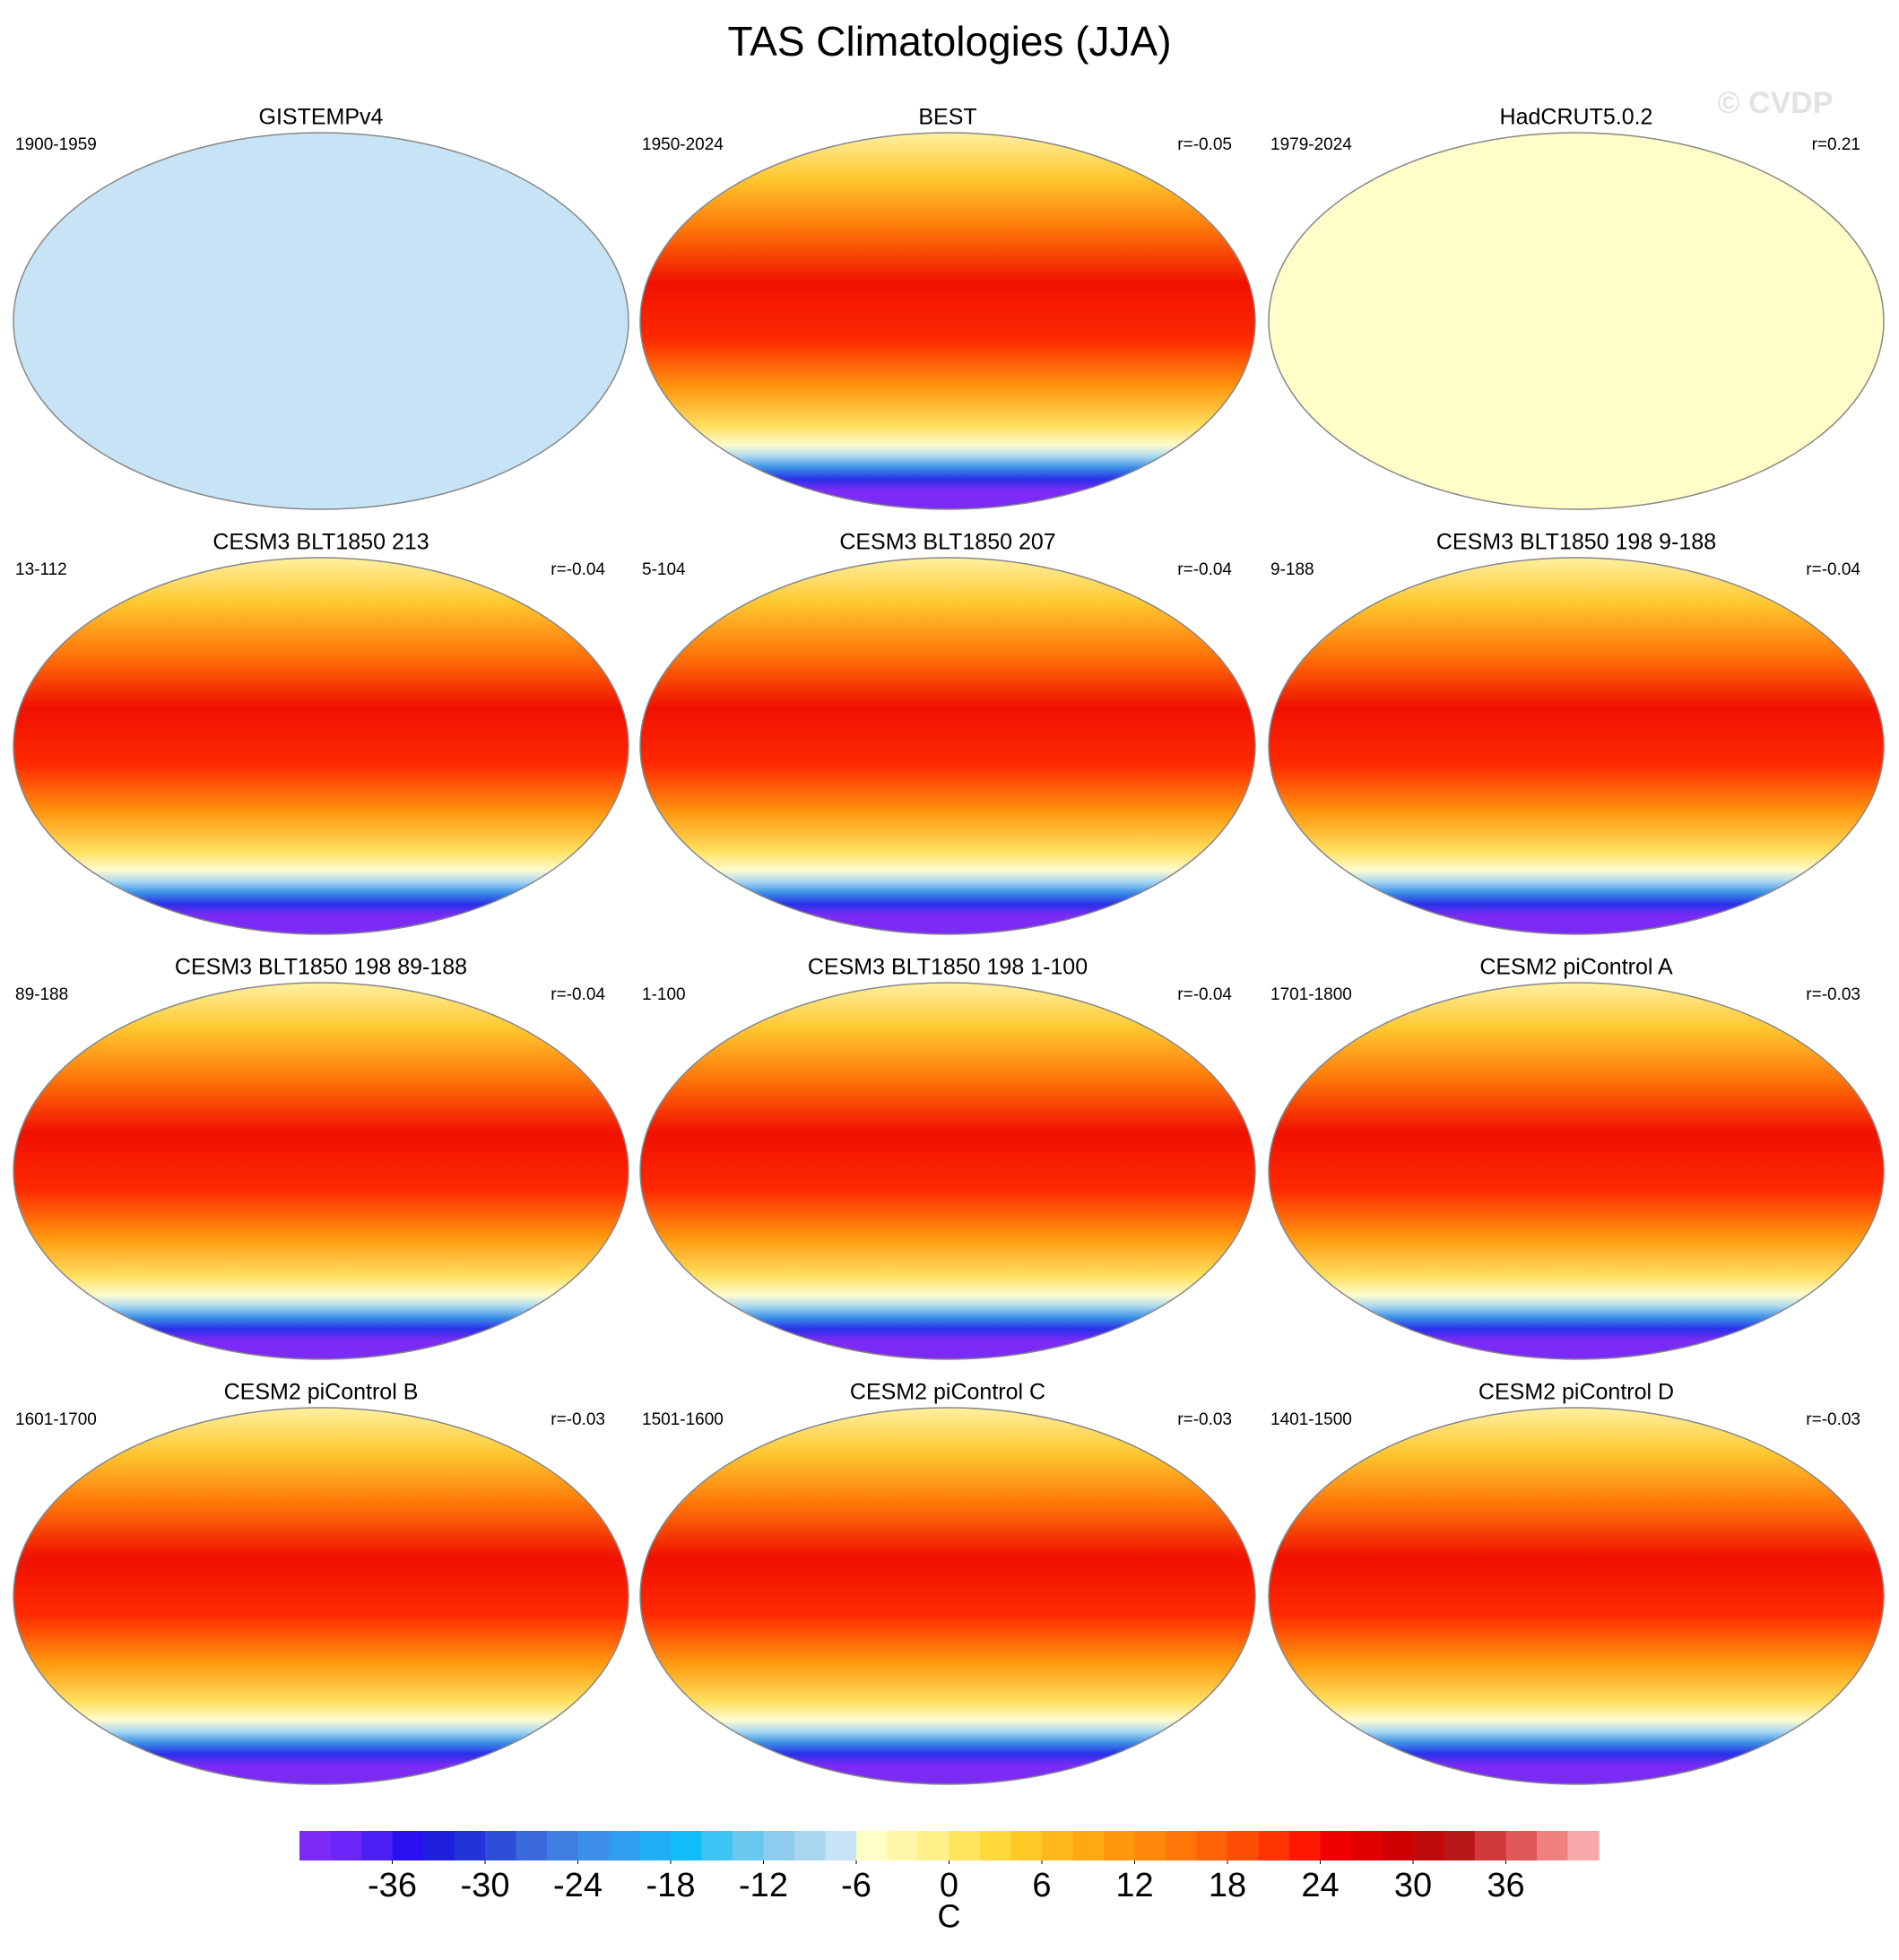  What do you see at coordinates (578, 1885) in the screenshot?
I see `colorbar-tick-label: -24` at bounding box center [578, 1885].